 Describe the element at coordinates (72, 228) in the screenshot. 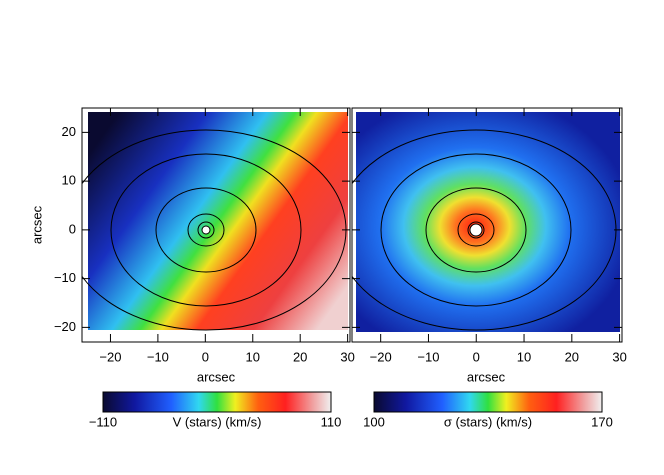

I see `y-tick-label: 0` at that location.